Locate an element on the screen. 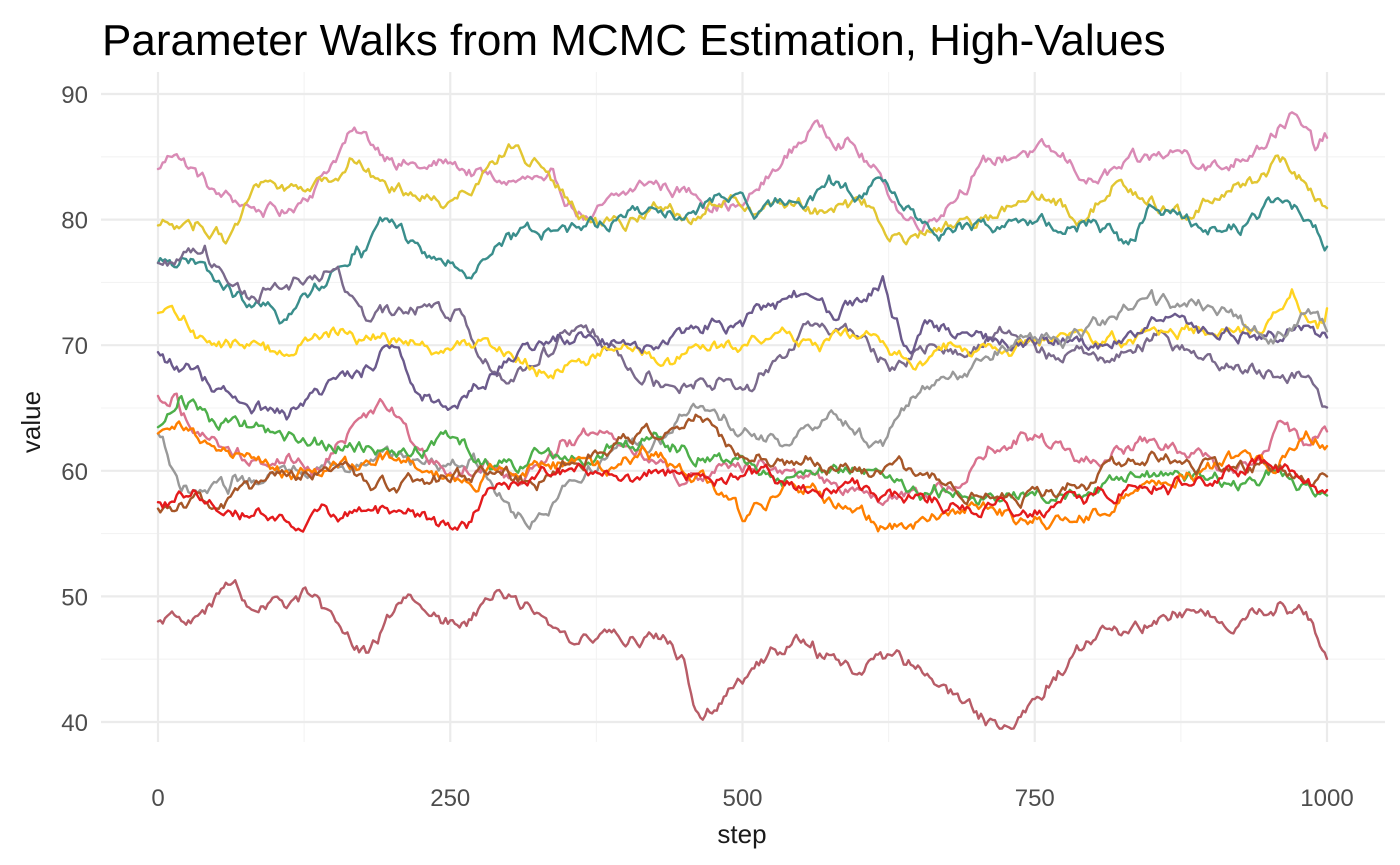  series-line-walk-teal is located at coordinates (742, 249).